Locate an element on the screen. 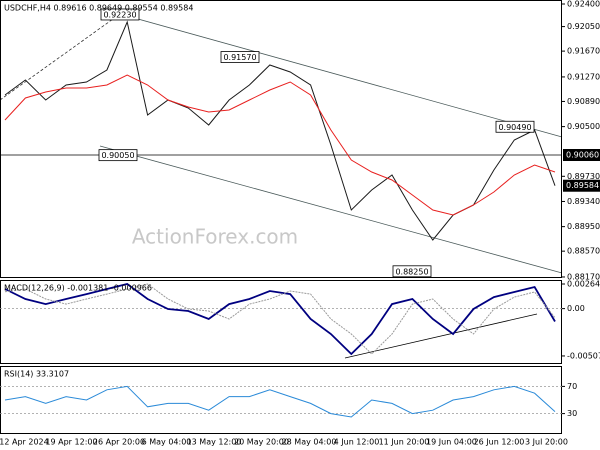 The image size is (600, 450). annotation-label: 0.92230 is located at coordinates (119, 14).